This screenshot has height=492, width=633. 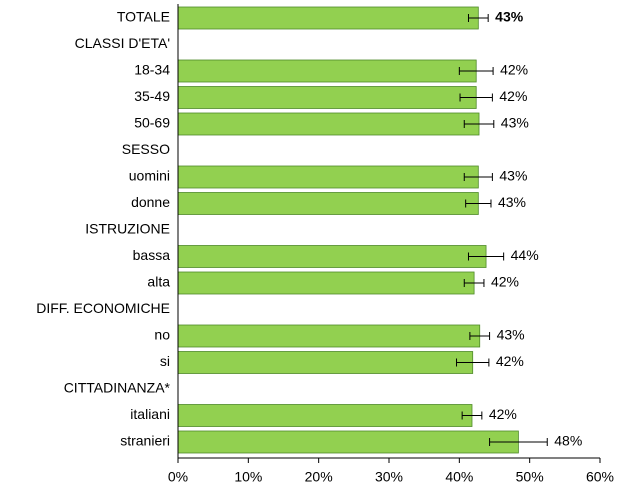 I want to click on category-label: stranieri, so click(x=145, y=441).